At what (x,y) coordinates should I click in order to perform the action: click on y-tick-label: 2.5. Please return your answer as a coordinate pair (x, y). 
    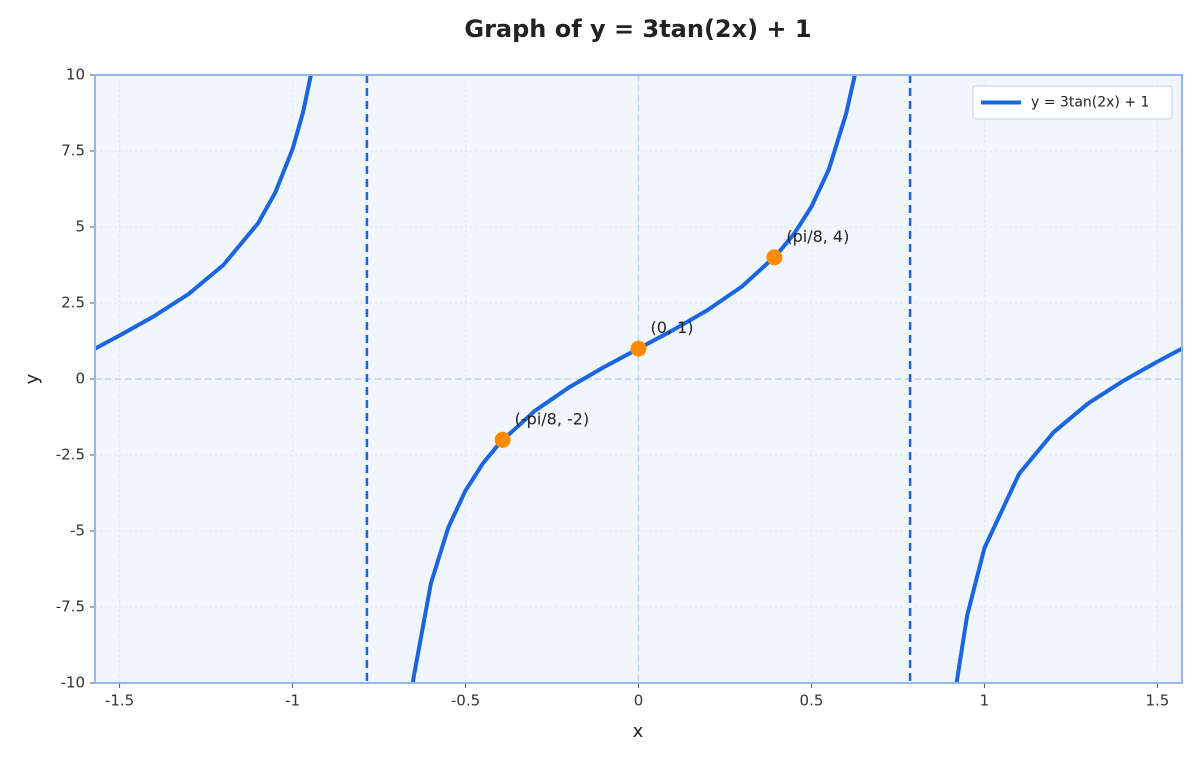
    Looking at the image, I should click on (73, 303).